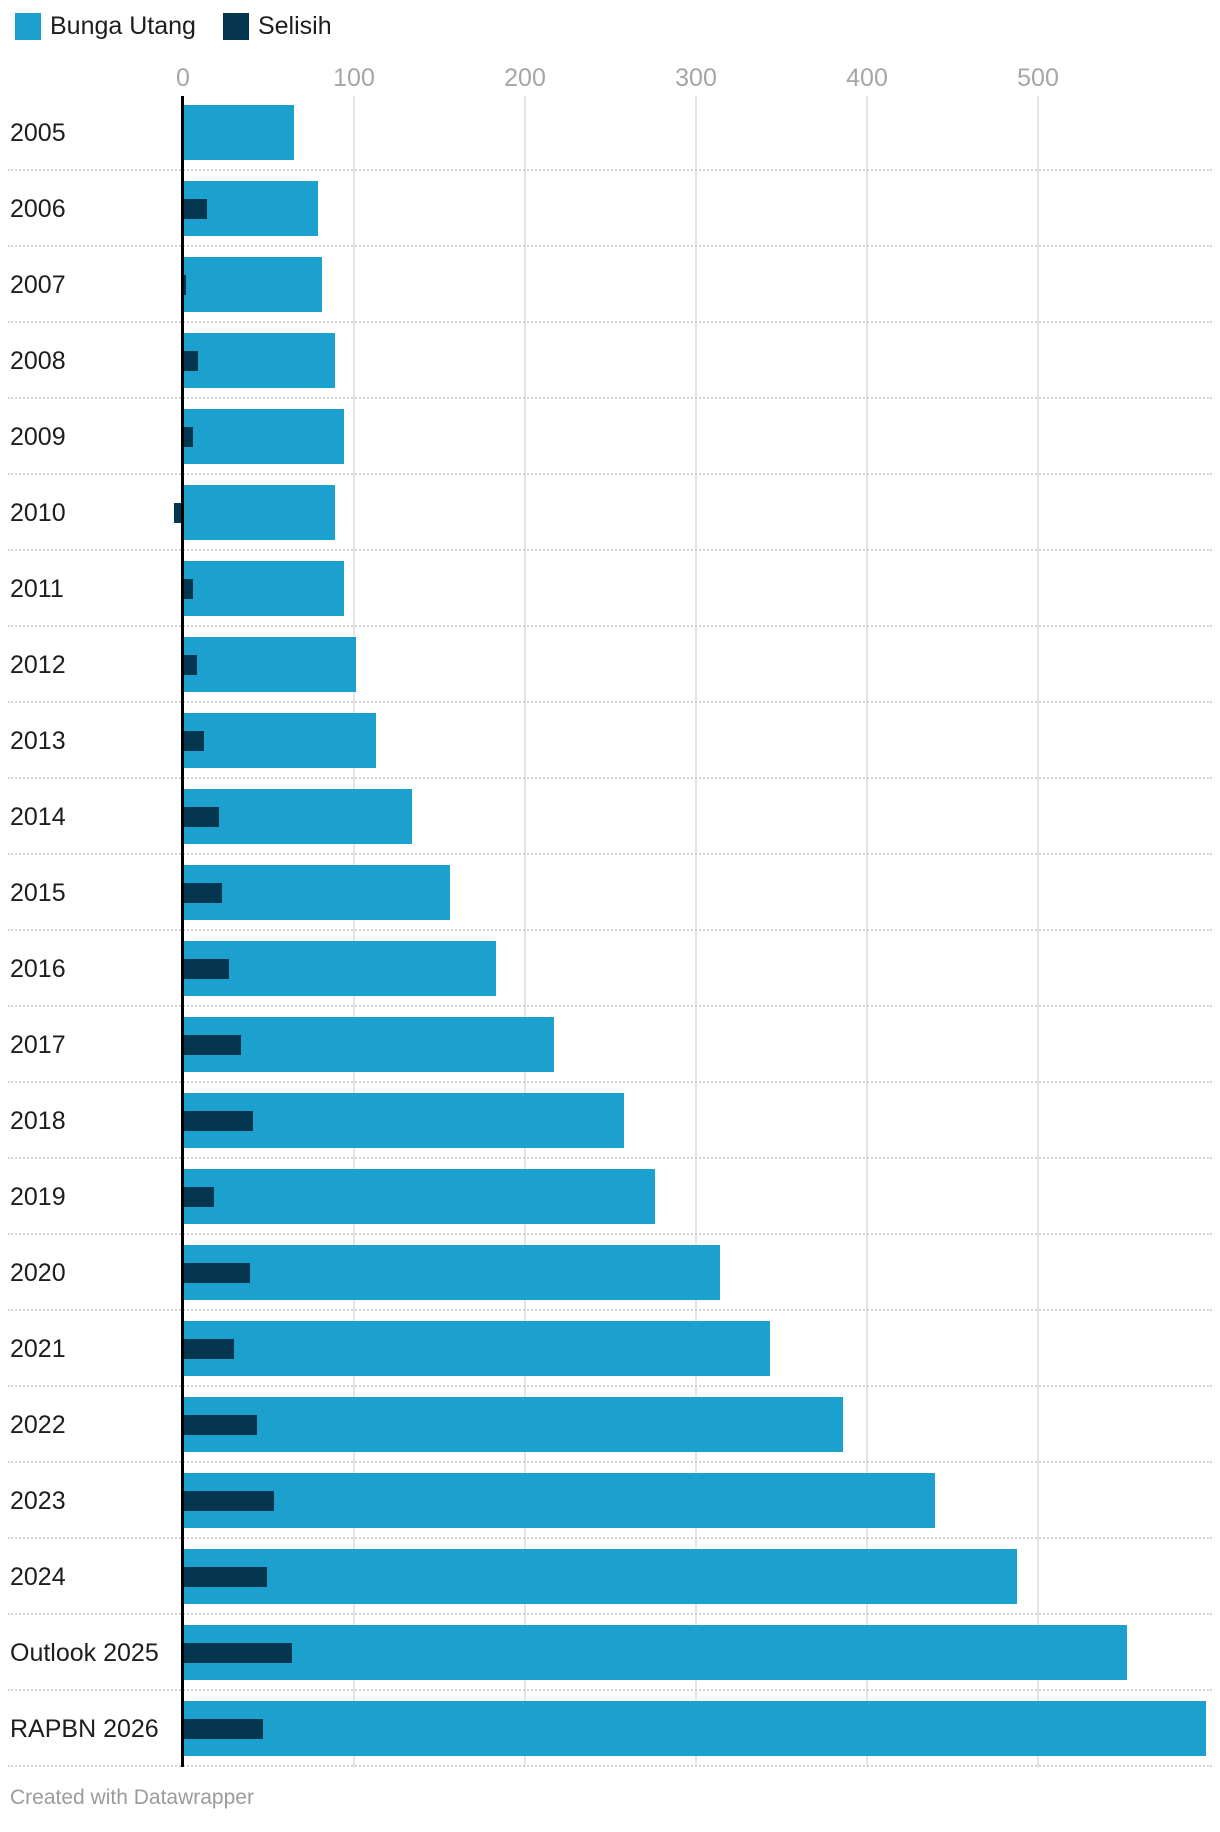  I want to click on x-axis-tick-label: 100, so click(354, 78).